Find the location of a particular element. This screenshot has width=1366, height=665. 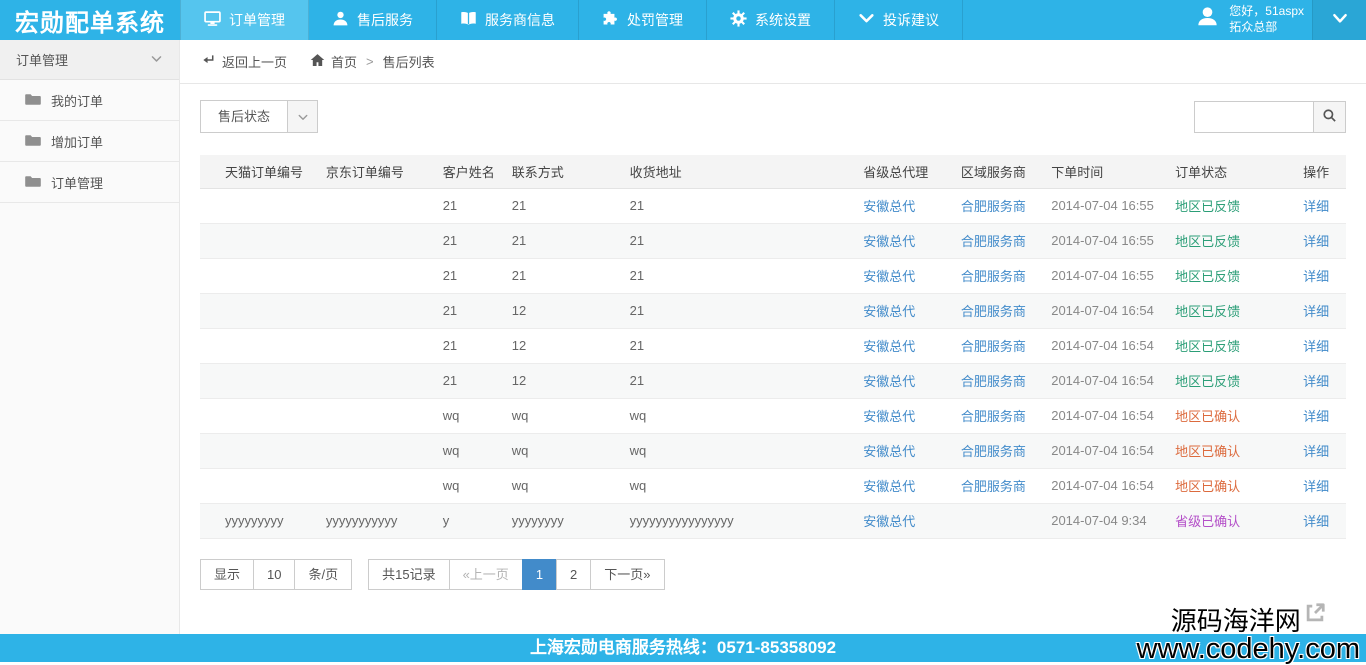

pagination: 显示 10 条/页 共15记录 «上一页 1 2 下一页» is located at coordinates (773, 574).